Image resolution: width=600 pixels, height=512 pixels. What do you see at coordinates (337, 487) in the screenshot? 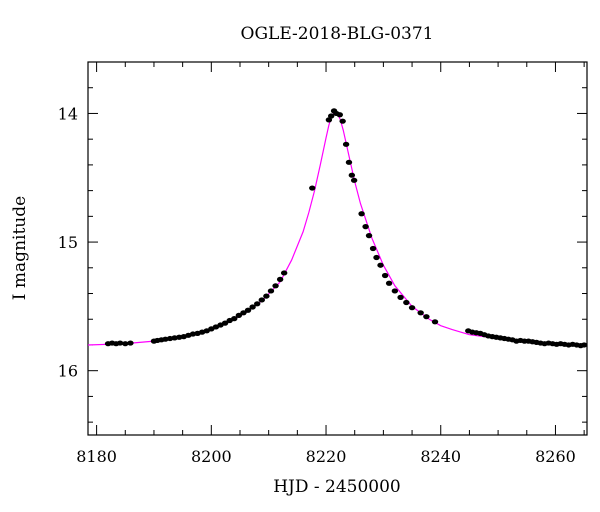
I see `x-axis-label: HJD - 2450000` at bounding box center [337, 487].